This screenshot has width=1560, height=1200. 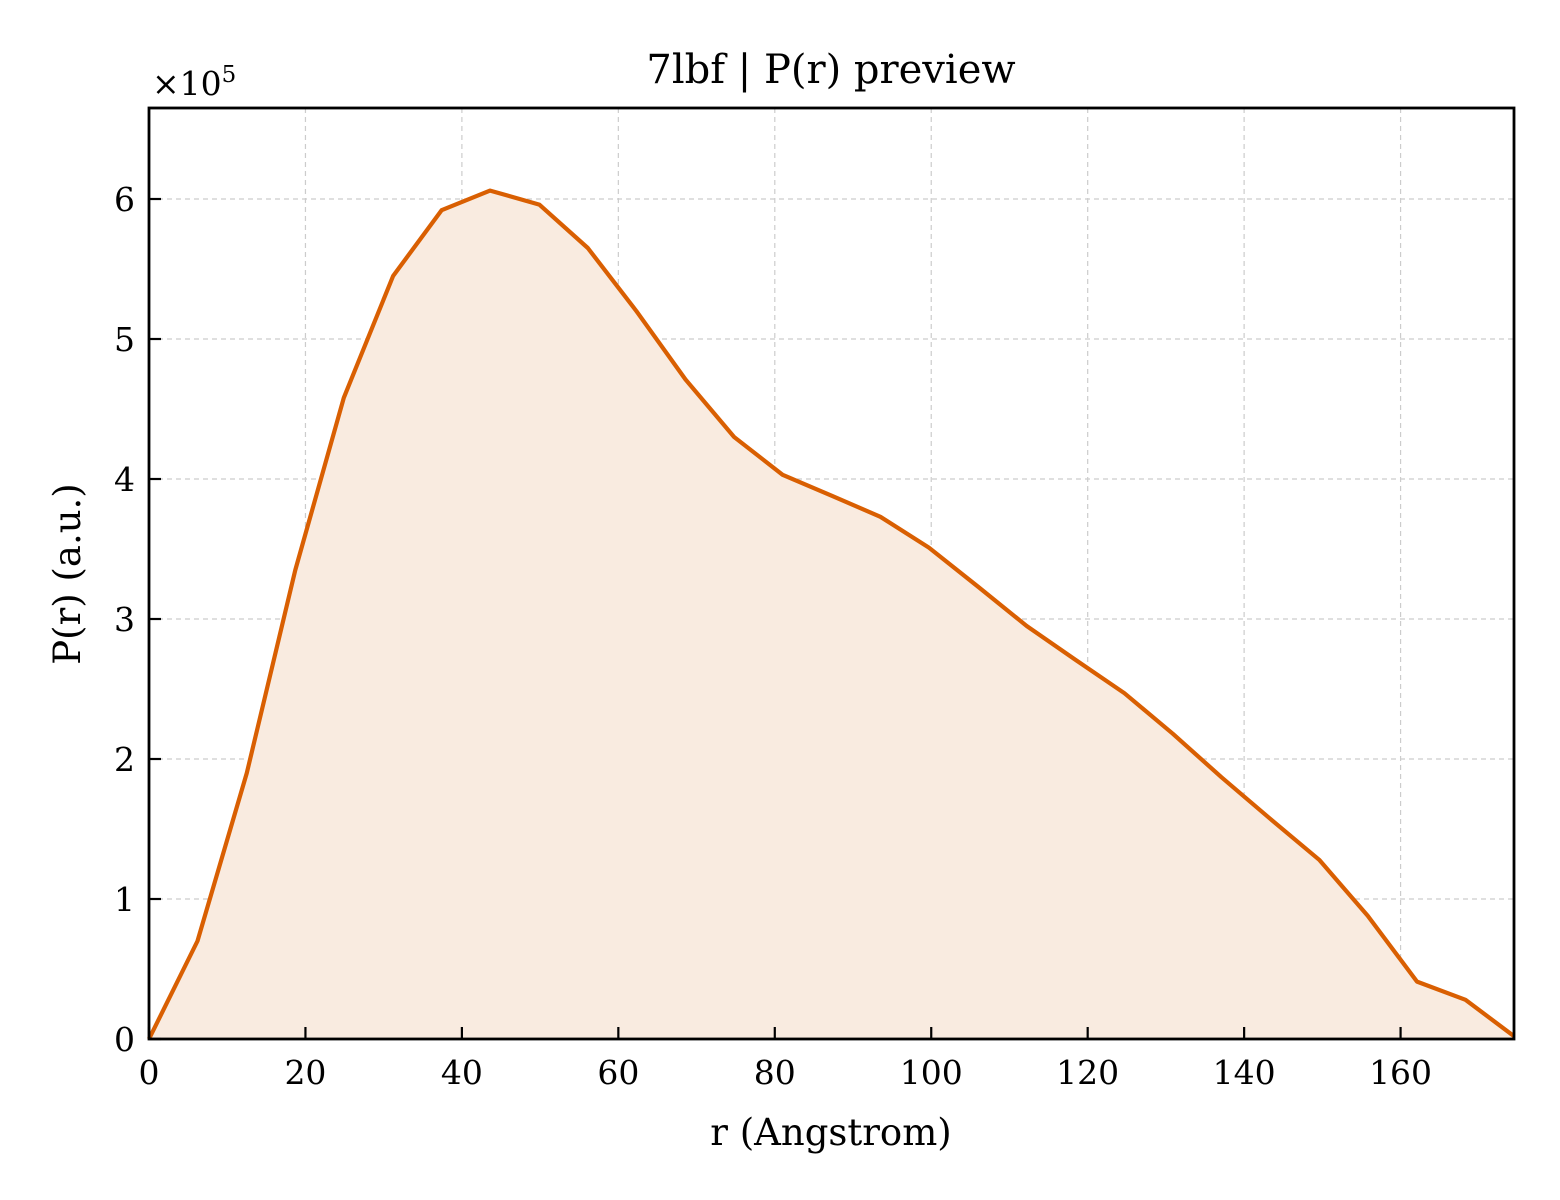 I want to click on y-tick-label: 4, so click(x=124, y=479).